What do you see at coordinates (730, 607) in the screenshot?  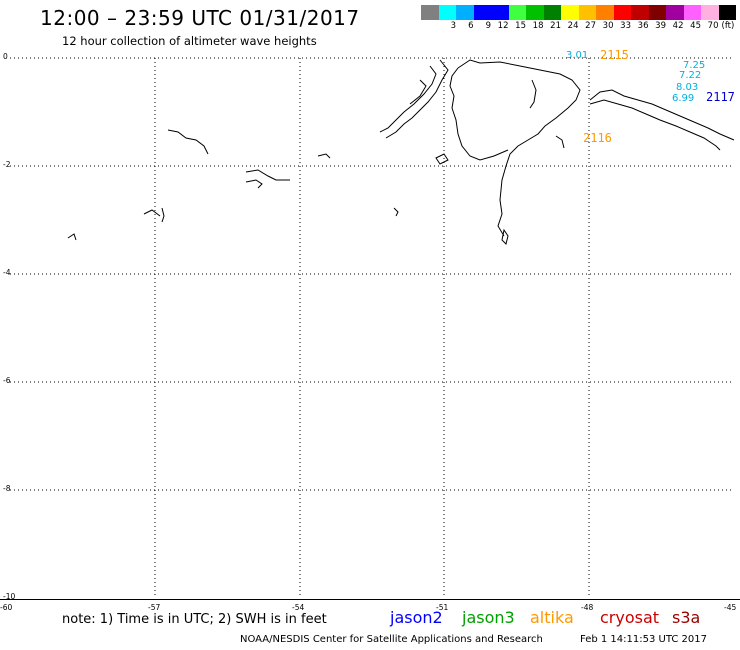 I see `x-tick-label: -45` at bounding box center [730, 607].